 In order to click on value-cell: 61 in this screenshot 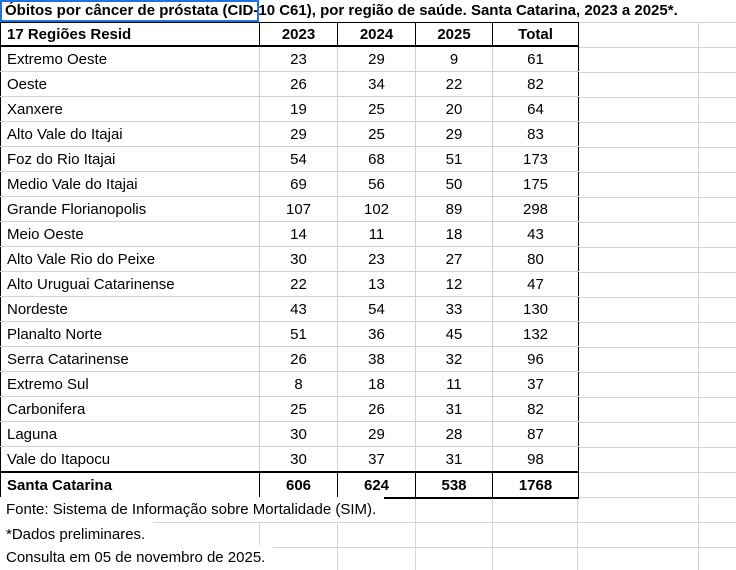, I will do `click(535, 58)`.